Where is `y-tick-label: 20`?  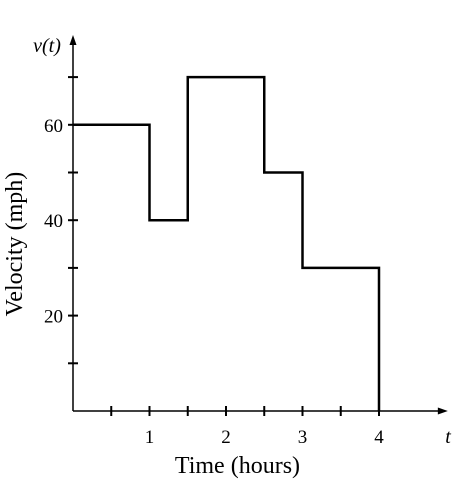 y-tick-label: 20 is located at coordinates (53, 317).